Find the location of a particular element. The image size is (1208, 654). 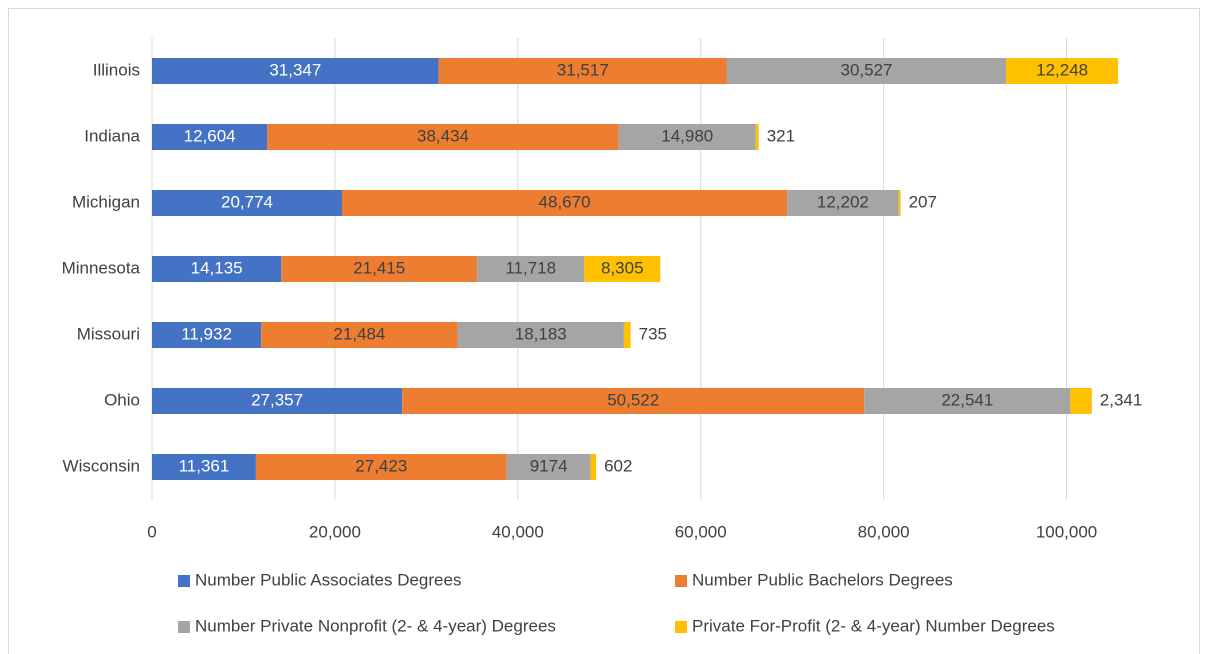

y-tick-label: Indiana is located at coordinates (112, 135).